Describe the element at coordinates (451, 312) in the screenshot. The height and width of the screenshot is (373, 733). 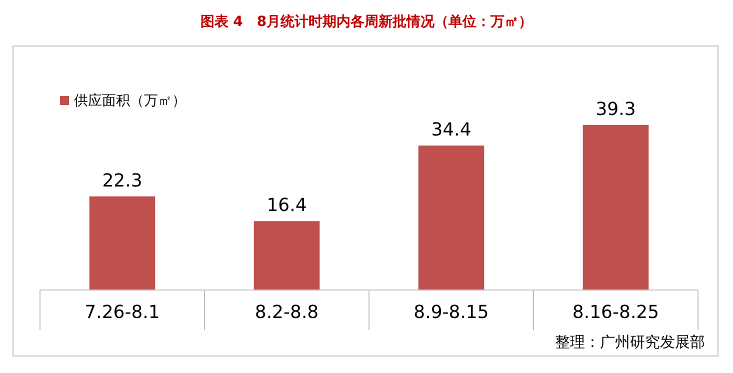
I see `x-tick-label: 8.9-8.15` at that location.